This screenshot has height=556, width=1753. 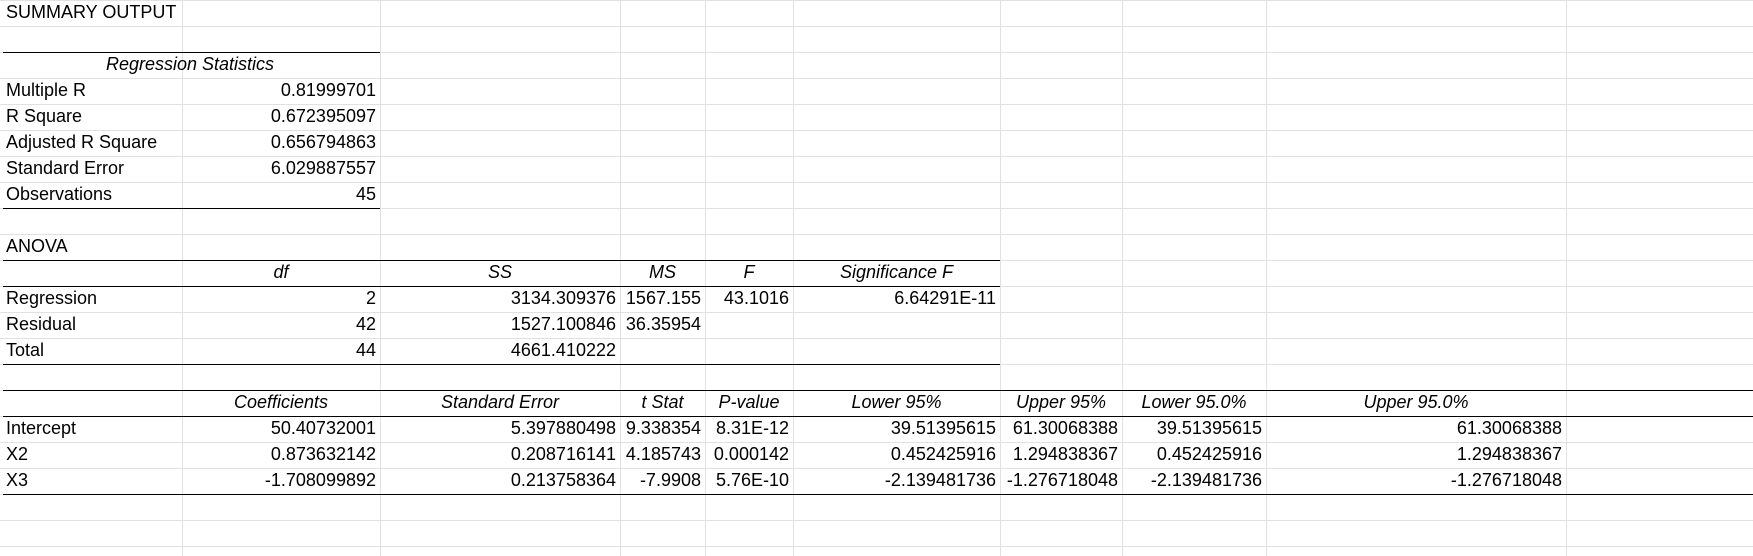 I want to click on anova-title: ANOVA, so click(x=37, y=246).